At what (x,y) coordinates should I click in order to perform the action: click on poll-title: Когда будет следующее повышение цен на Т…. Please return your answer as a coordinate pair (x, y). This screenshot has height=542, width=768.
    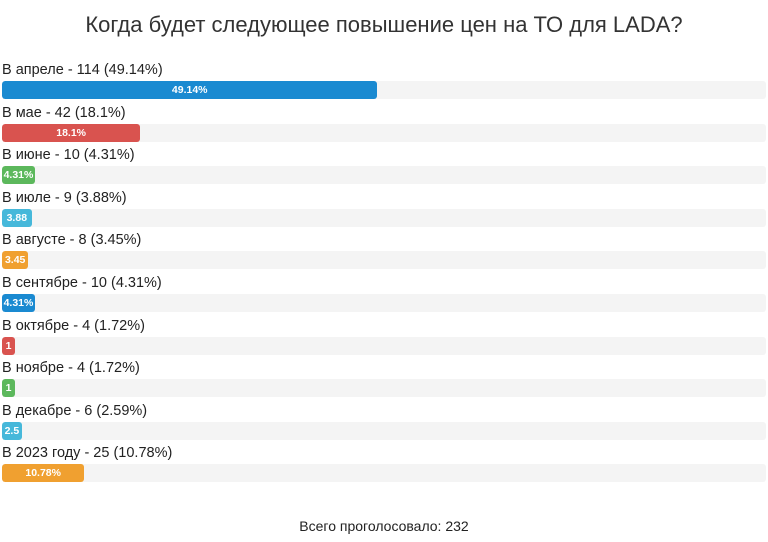
    Looking at the image, I should click on (384, 24).